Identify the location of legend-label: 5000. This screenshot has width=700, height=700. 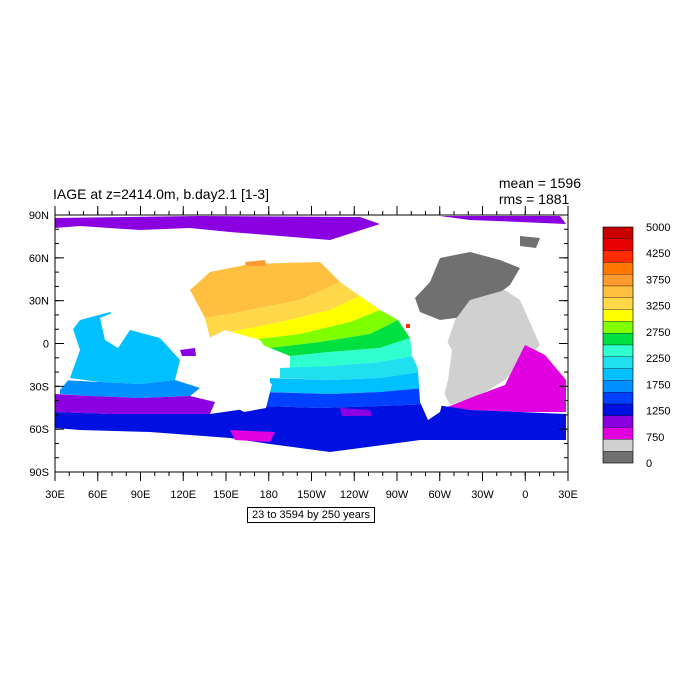
(658, 228).